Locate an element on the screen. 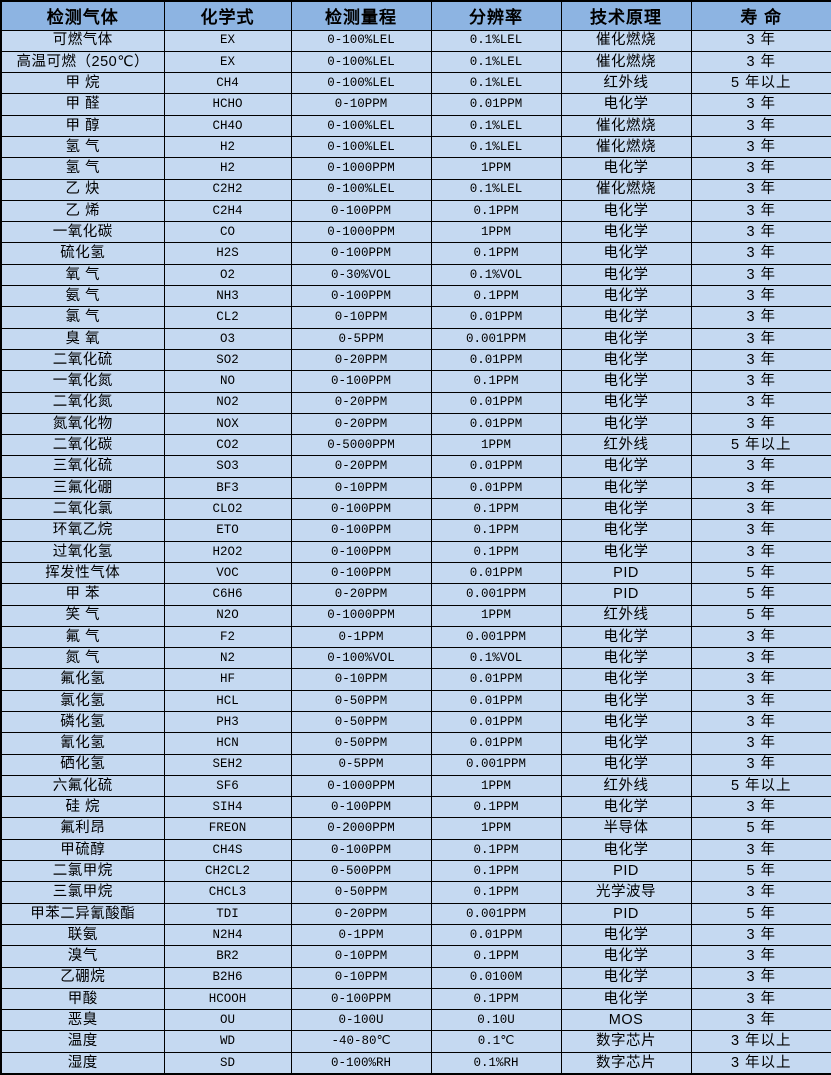  table-row: 氮 气 N2 0-100%VOL 0.1%VOL 电化学 3 年 is located at coordinates (415, 658).